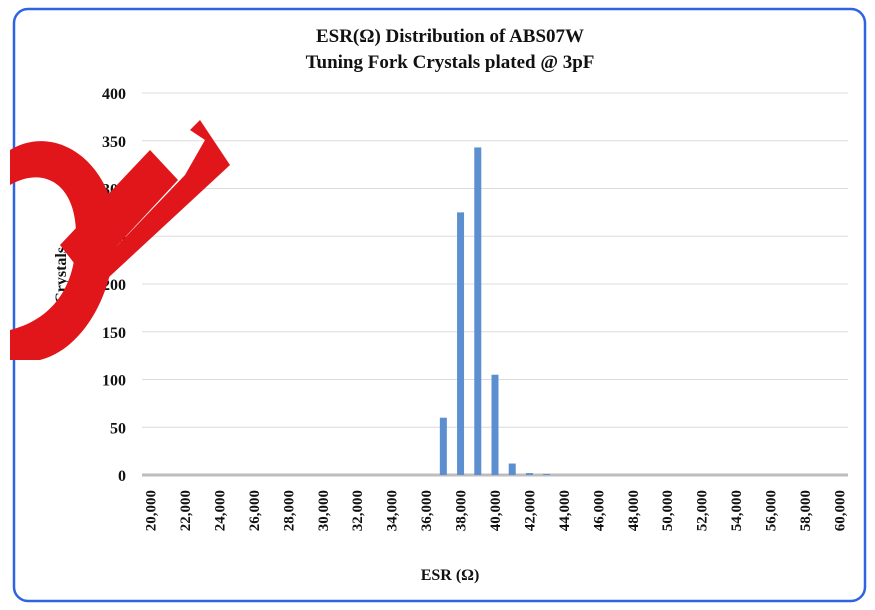 This screenshot has width=875, height=610. What do you see at coordinates (358, 510) in the screenshot?
I see `x-tick-label: 32,000` at bounding box center [358, 510].